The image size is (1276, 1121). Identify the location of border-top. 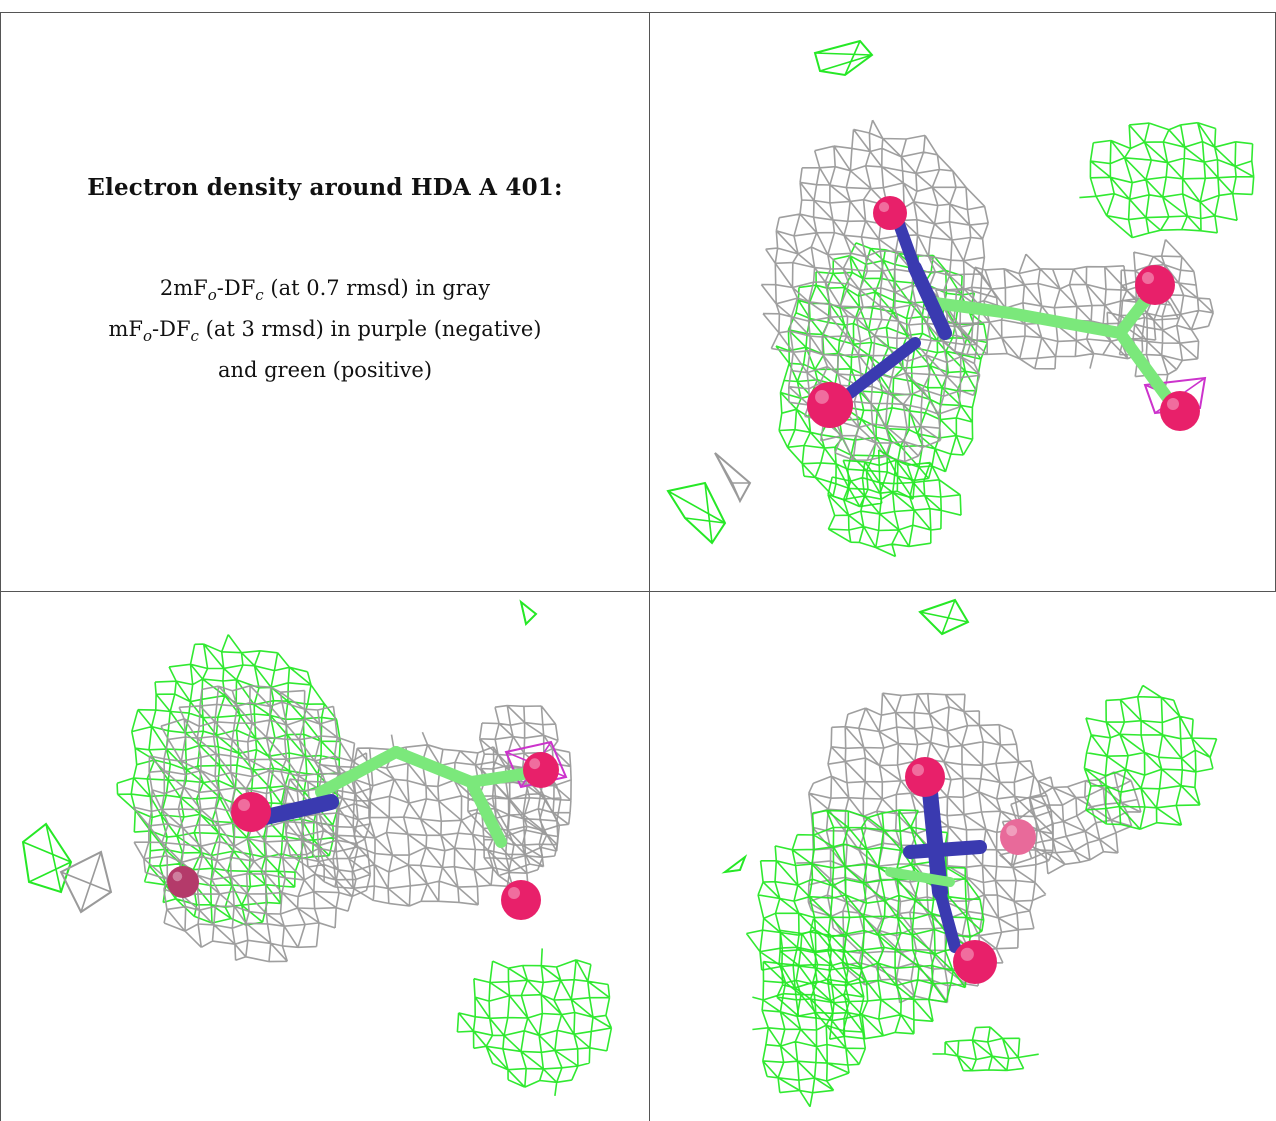
(638, 12).